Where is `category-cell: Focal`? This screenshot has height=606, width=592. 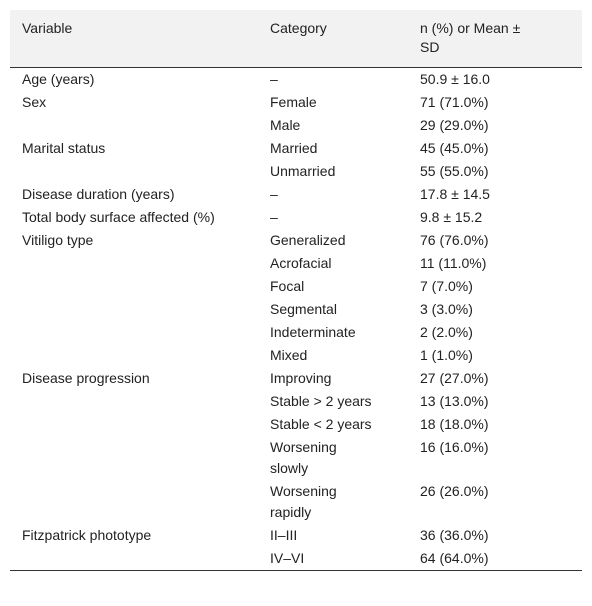 category-cell: Focal is located at coordinates (287, 286).